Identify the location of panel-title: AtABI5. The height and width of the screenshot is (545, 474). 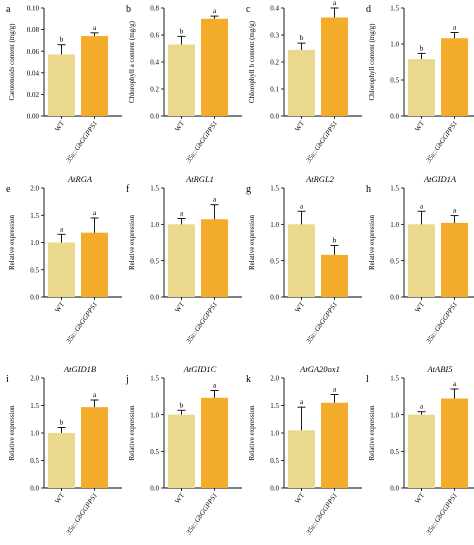
(439, 369).